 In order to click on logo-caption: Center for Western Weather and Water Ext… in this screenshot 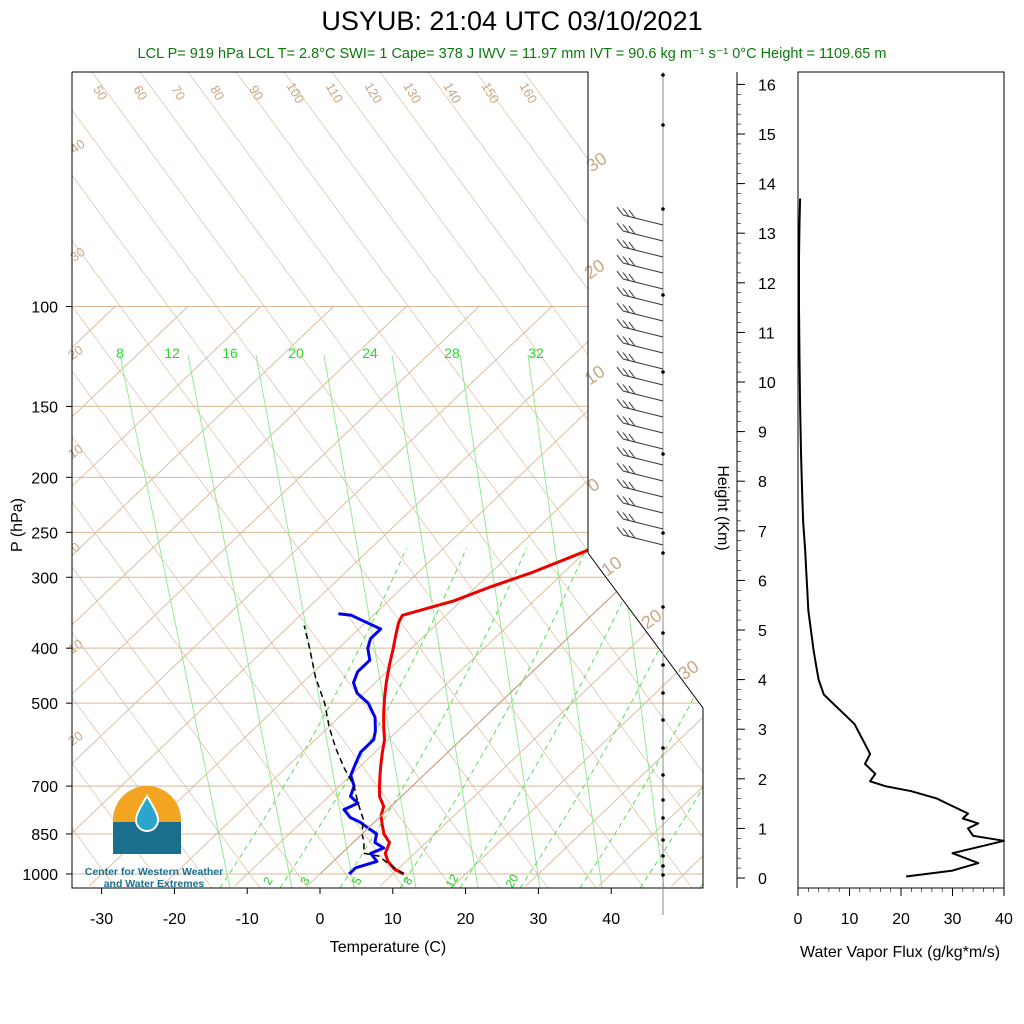, I will do `click(154, 878)`.